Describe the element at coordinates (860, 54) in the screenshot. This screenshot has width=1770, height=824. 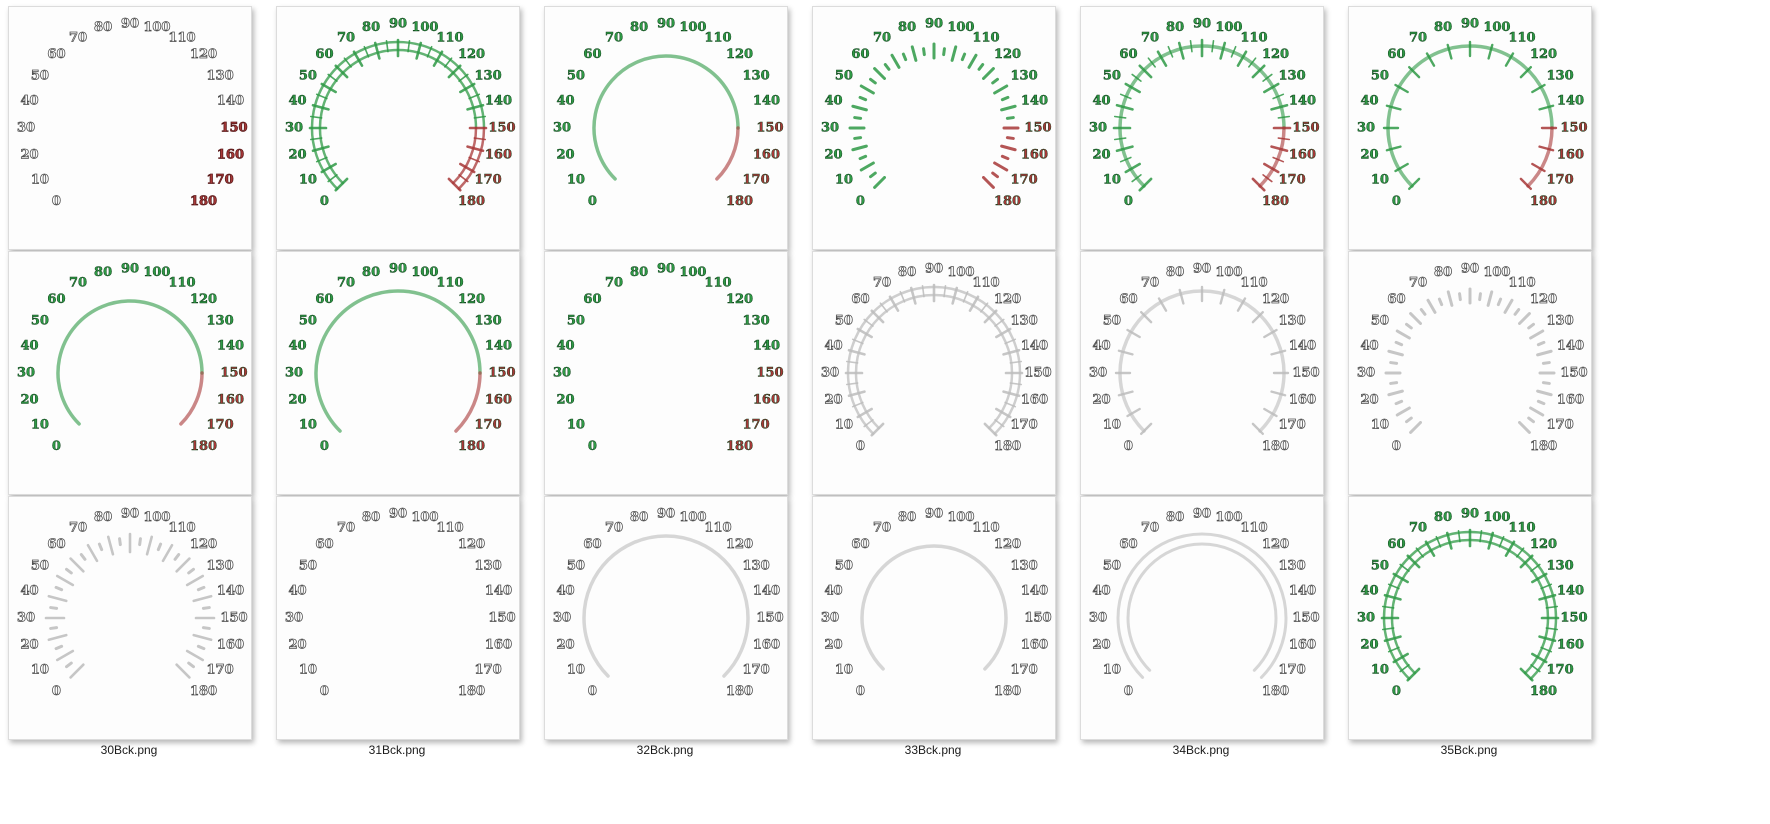
I see `scale-label: 60` at that location.